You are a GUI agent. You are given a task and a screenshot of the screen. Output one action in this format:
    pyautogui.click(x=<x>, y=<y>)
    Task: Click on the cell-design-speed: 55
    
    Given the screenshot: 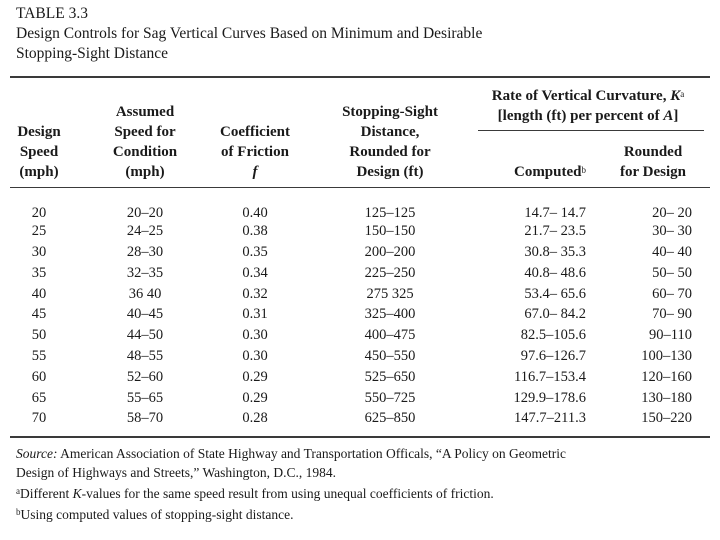 What is the action you would take?
    pyautogui.click(x=39, y=356)
    